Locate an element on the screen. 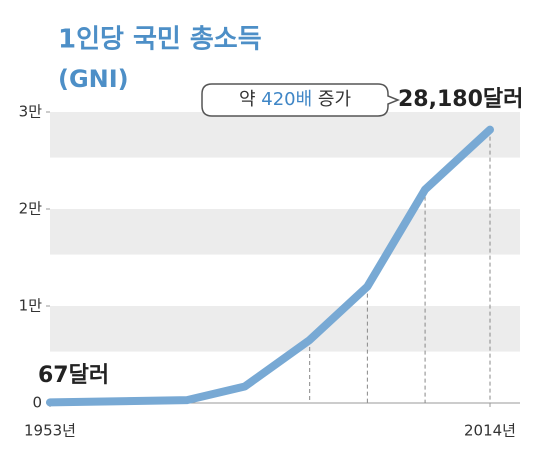 The image size is (550, 456). y-tick-label: 0 is located at coordinates (37, 403).